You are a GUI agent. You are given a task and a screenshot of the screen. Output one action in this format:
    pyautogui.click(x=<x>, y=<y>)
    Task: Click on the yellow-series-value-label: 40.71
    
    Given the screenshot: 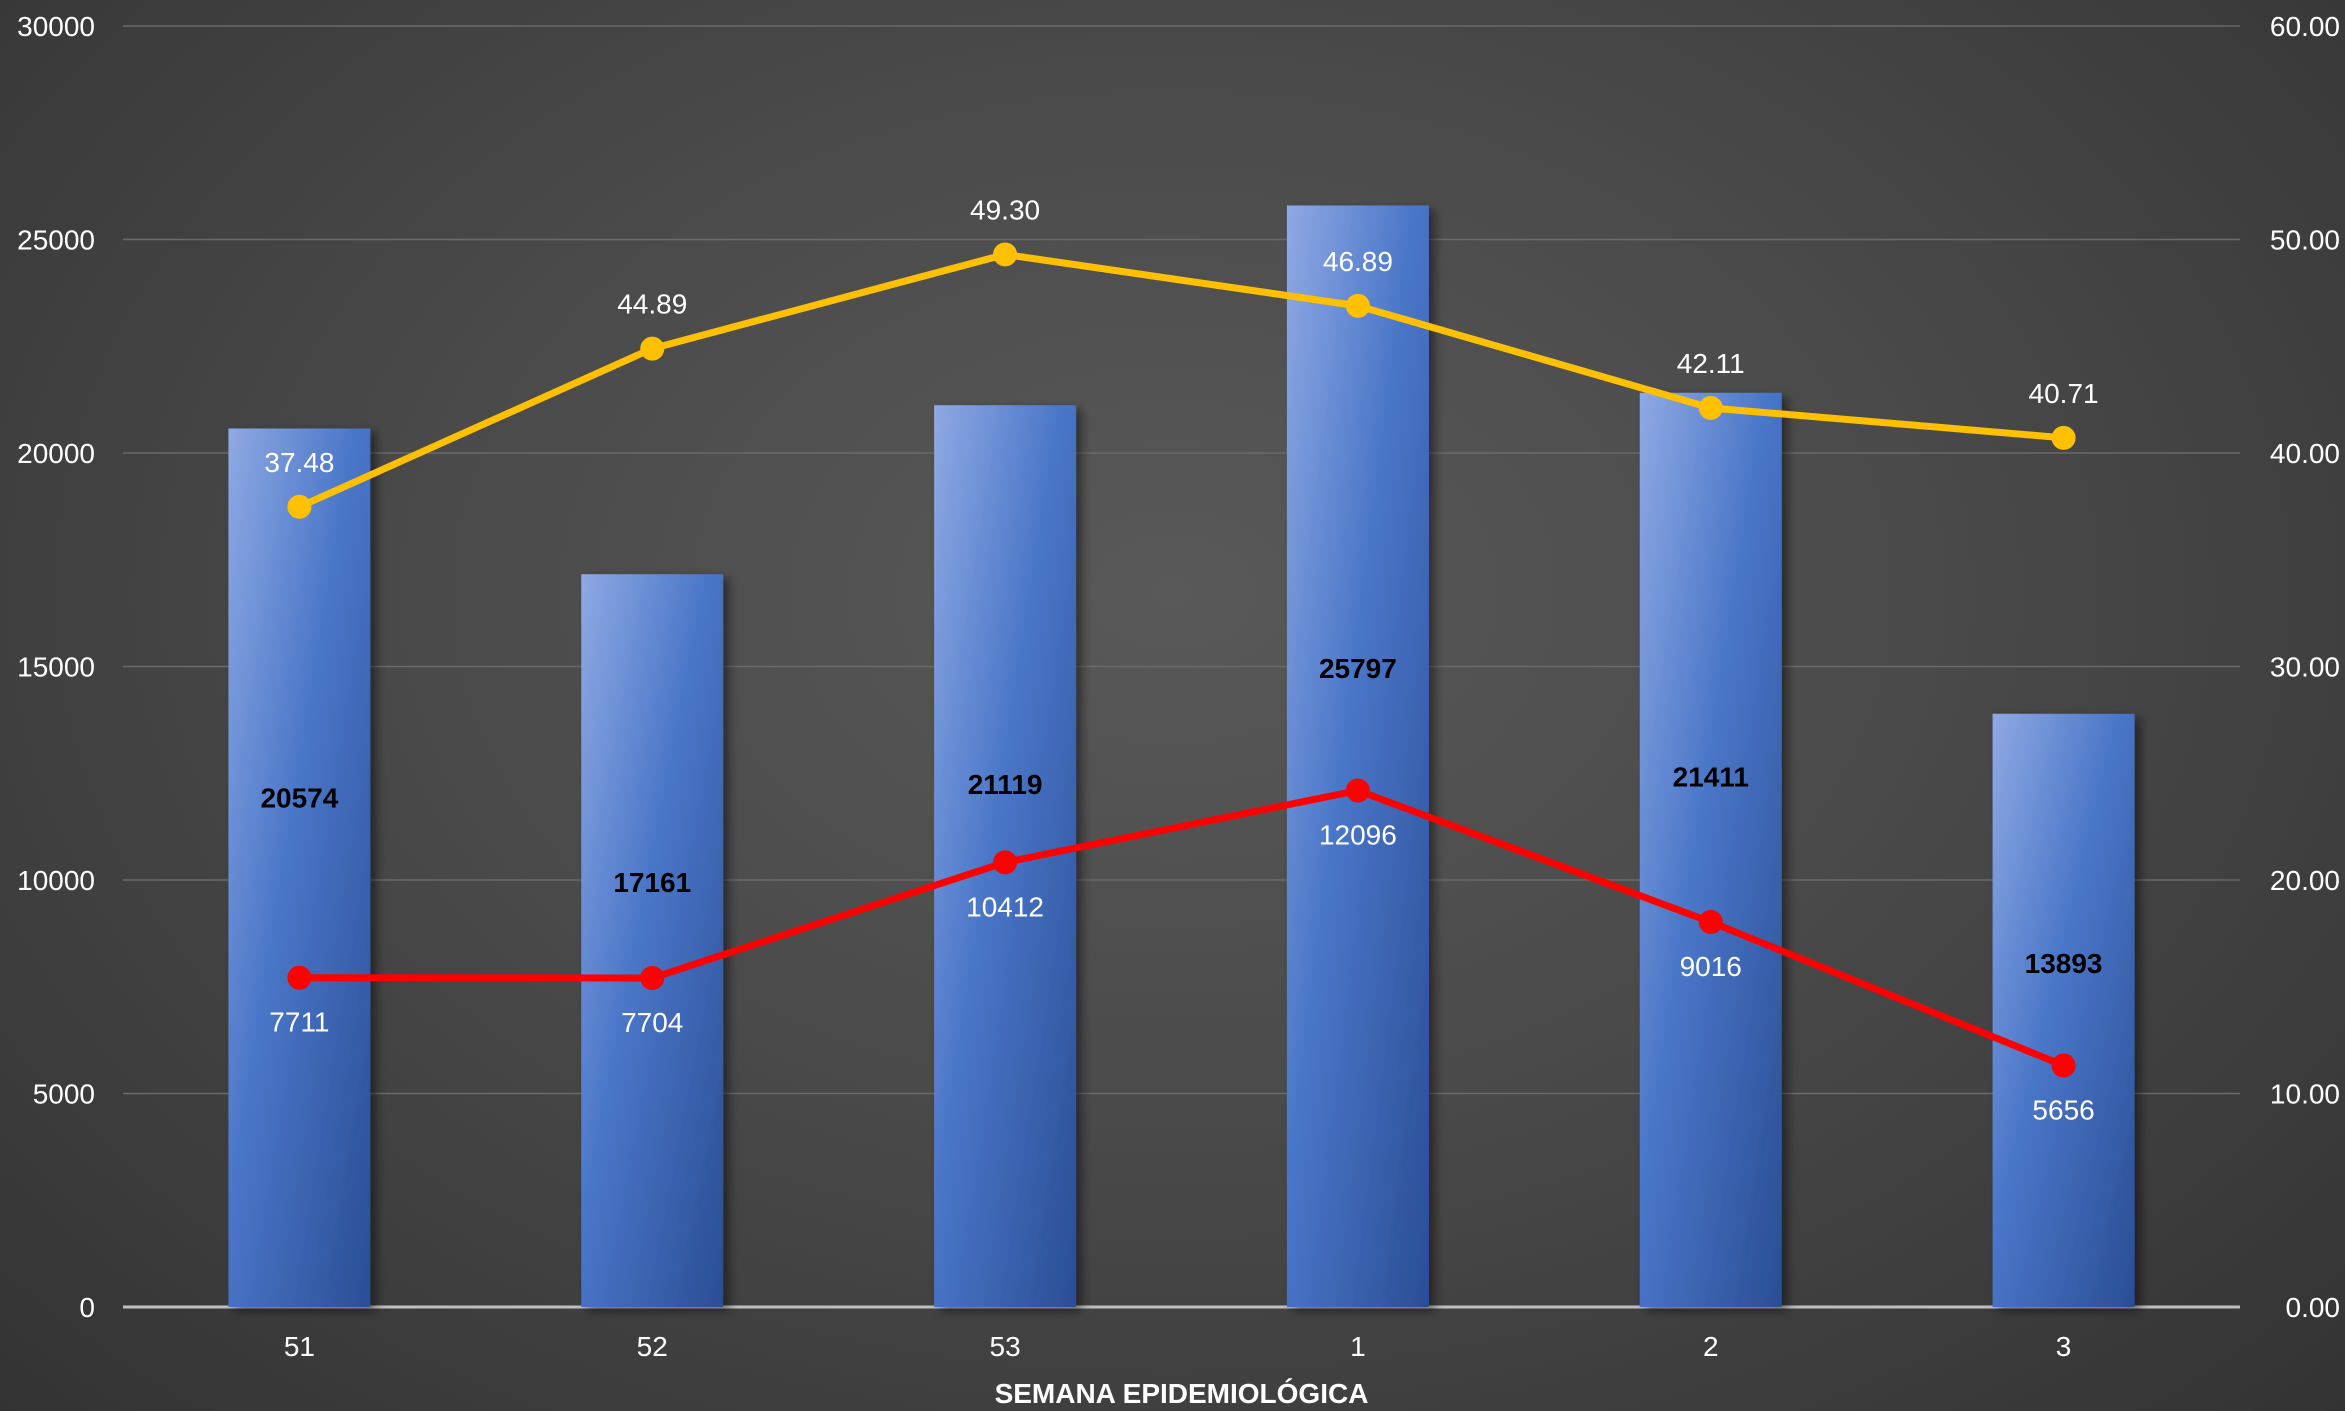 What is the action you would take?
    pyautogui.click(x=2064, y=393)
    